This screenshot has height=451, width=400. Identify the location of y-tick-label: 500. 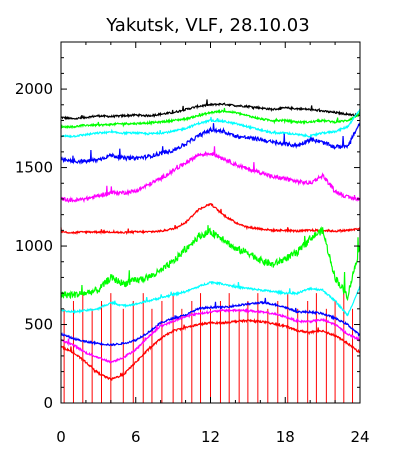
(38, 325).